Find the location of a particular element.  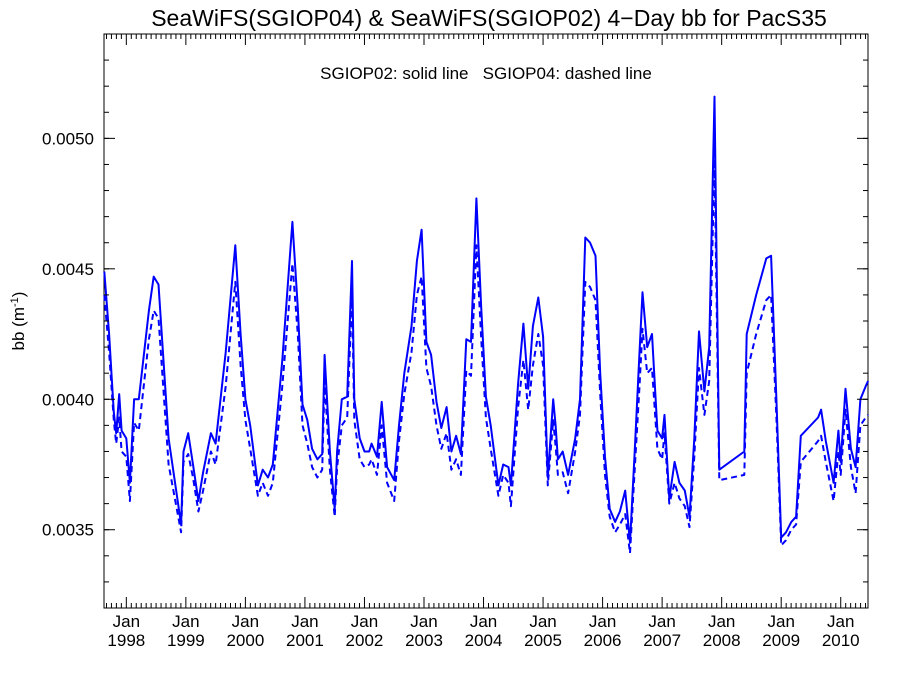

x-tick-year-label: 2001 is located at coordinates (305, 640).